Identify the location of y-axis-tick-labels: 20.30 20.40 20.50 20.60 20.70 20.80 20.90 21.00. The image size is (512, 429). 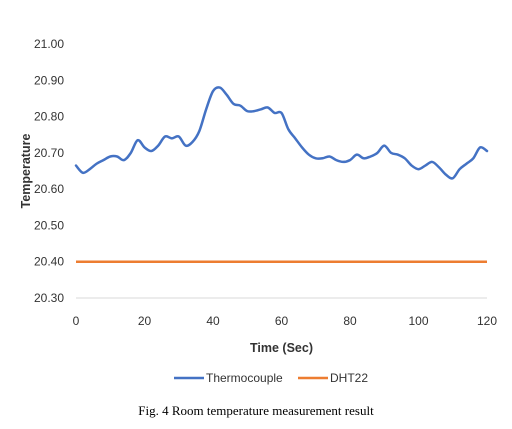
(49, 171).